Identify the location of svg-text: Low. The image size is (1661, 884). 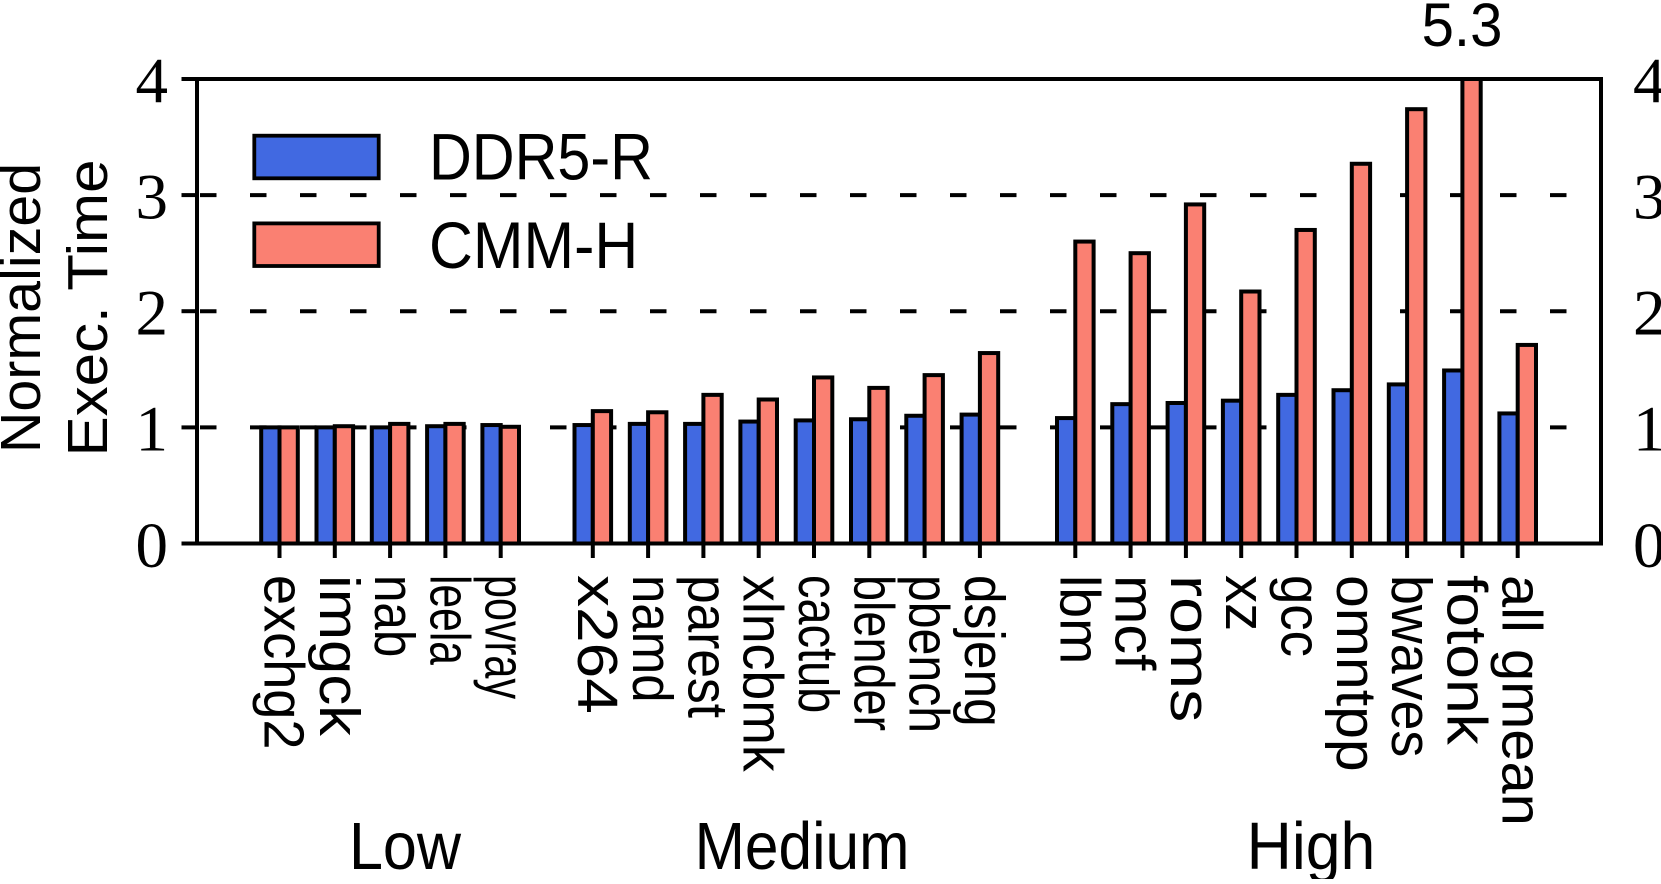
(405, 844).